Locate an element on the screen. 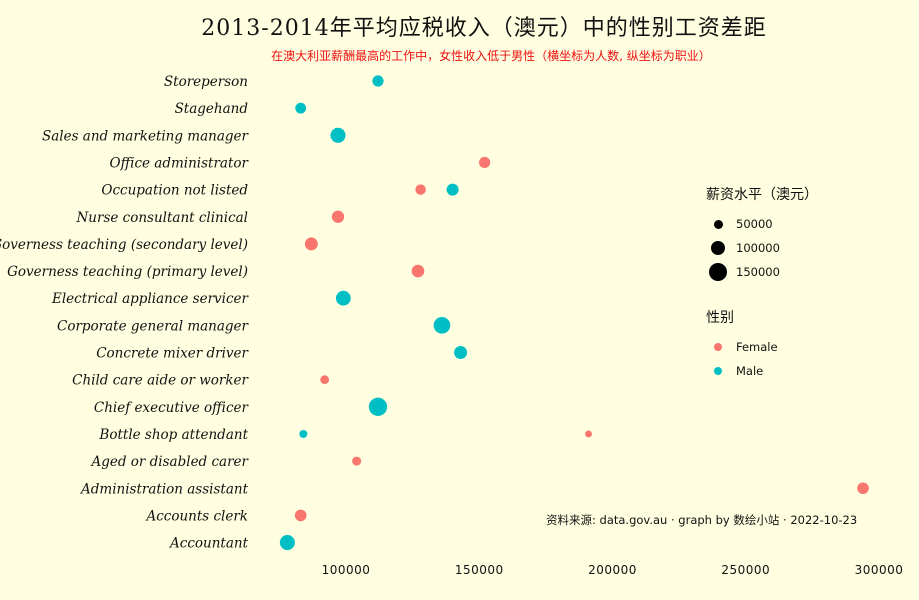  y-tick-label: Nurse consultant clinical is located at coordinates (161, 218).